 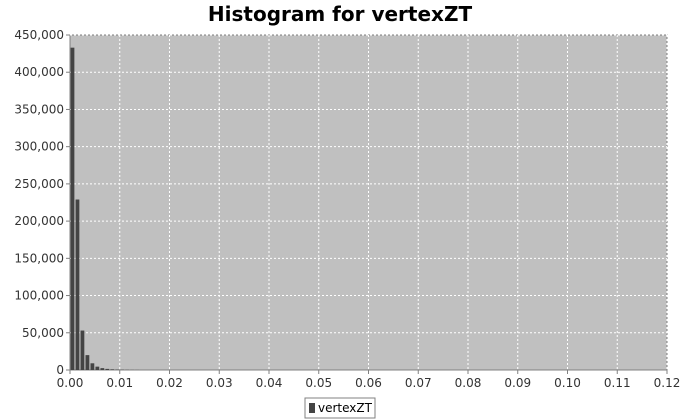 What do you see at coordinates (39, 72) in the screenshot?
I see `y-tick-label: 400,000` at bounding box center [39, 72].